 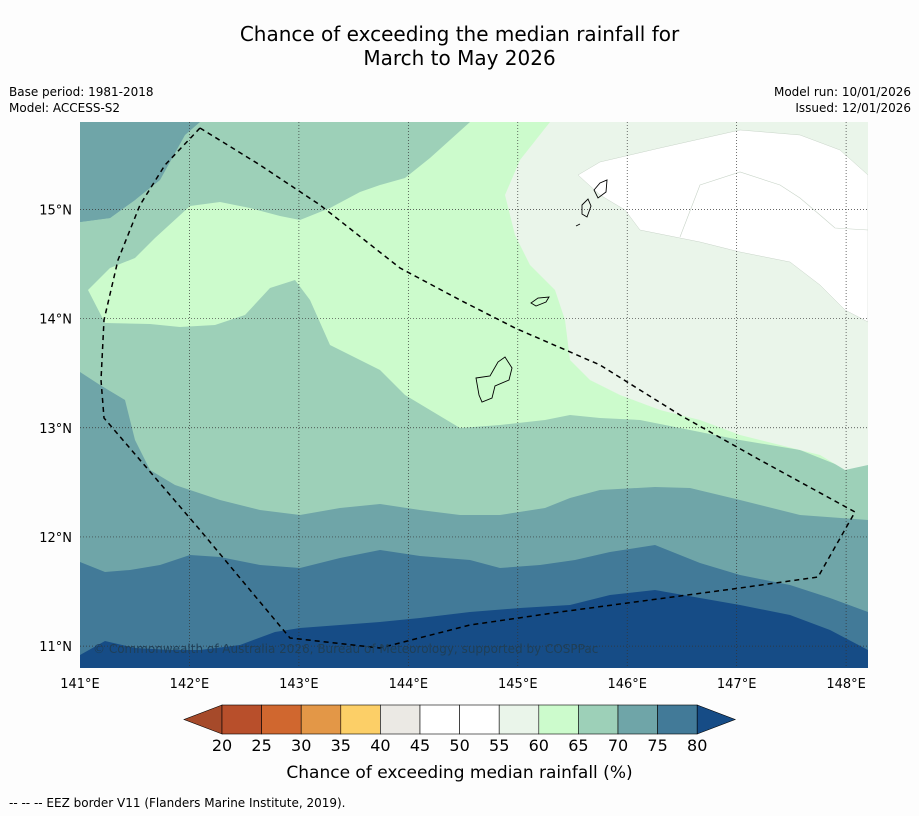 I want to click on colorbar-tick-label: 65, so click(x=578, y=745).